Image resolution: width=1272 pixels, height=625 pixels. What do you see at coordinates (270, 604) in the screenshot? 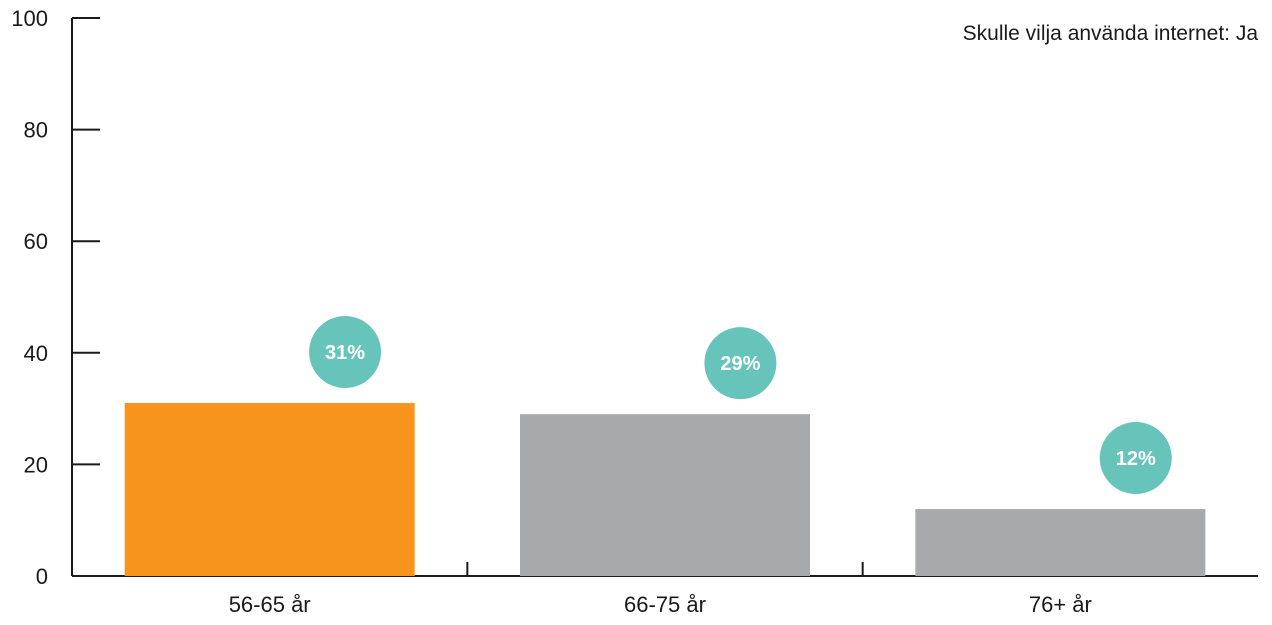
I see `x-tick-label: 56-65 år` at bounding box center [270, 604].